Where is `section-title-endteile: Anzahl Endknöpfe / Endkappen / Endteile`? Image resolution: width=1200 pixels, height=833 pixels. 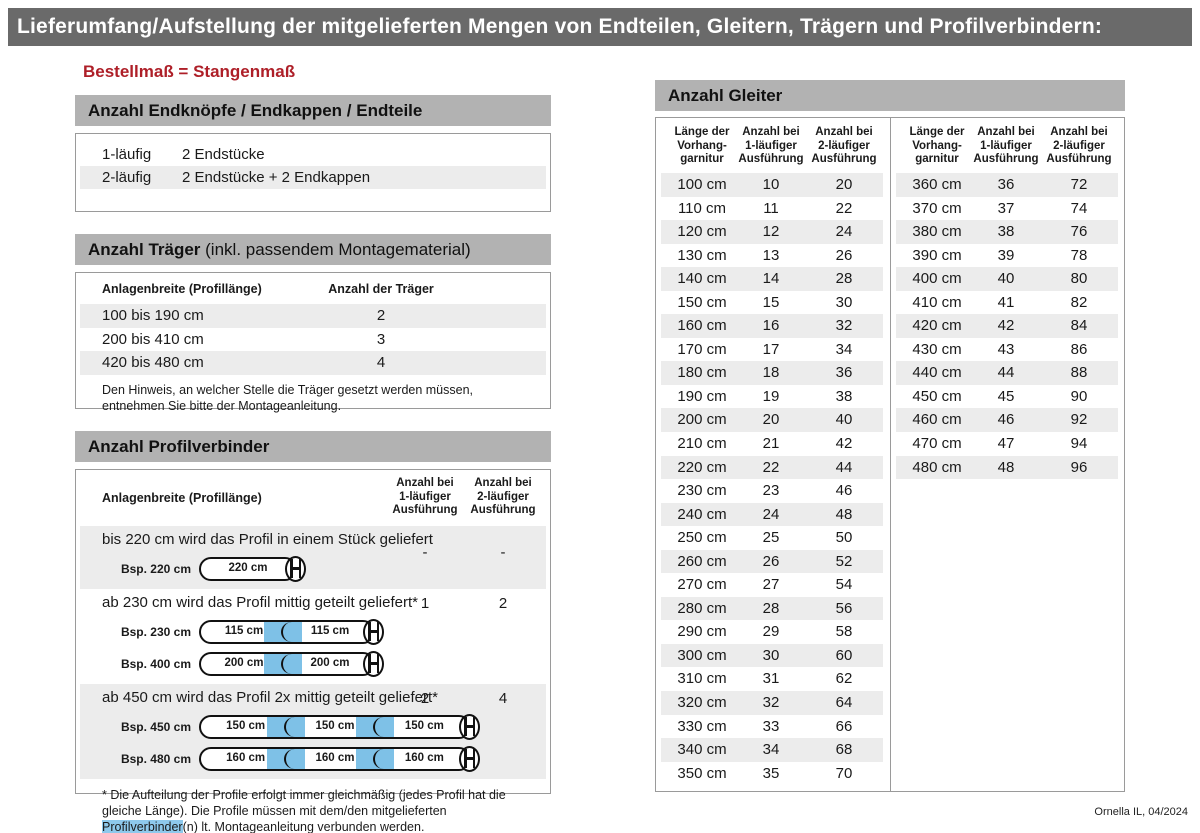 section-title-endteile: Anzahl Endknöpfe / Endkappen / Endteile is located at coordinates (255, 110).